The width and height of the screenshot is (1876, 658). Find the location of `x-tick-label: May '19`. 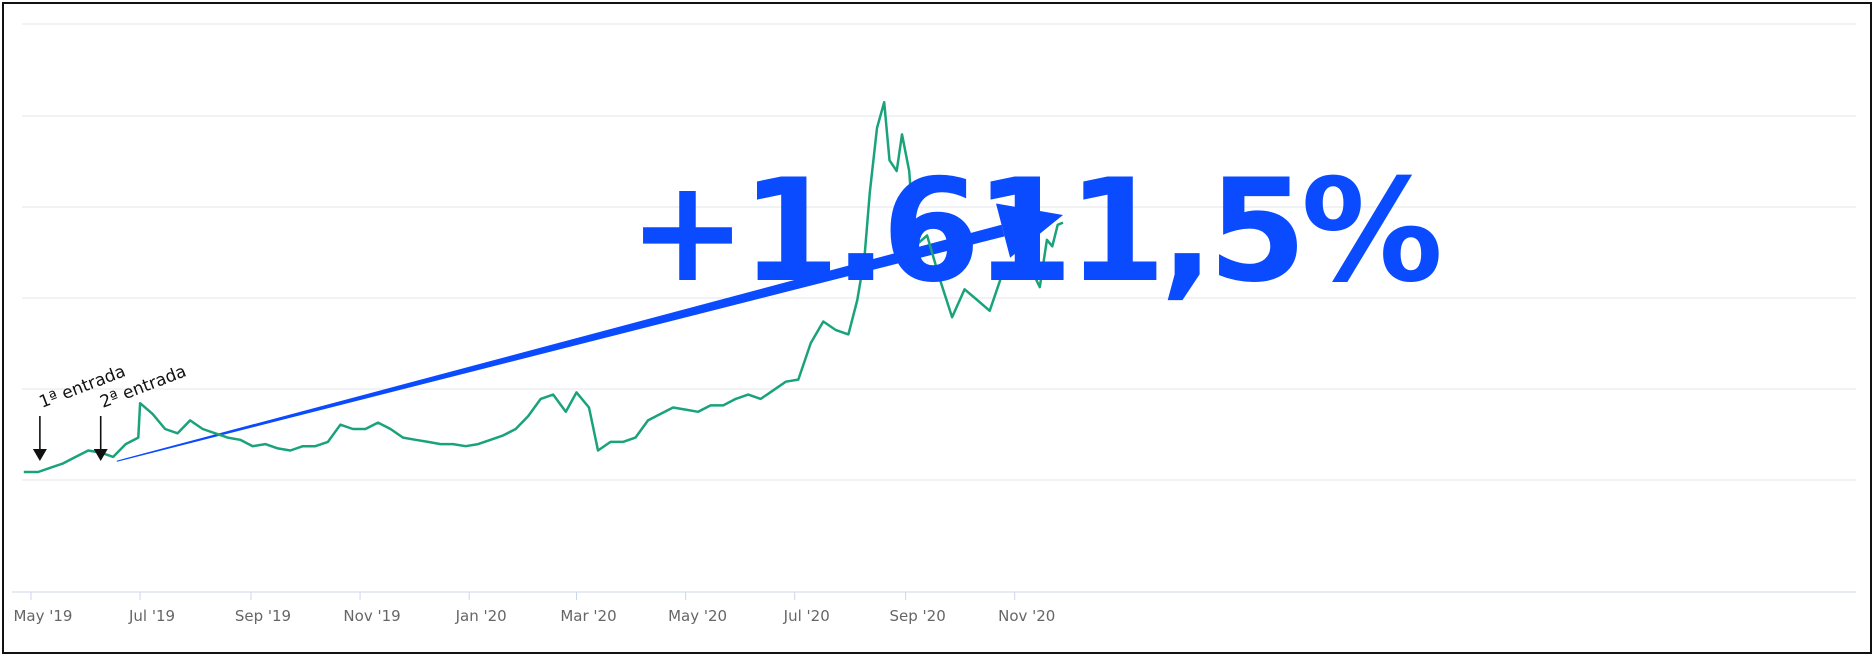

x-tick-label: May '19 is located at coordinates (42, 616).